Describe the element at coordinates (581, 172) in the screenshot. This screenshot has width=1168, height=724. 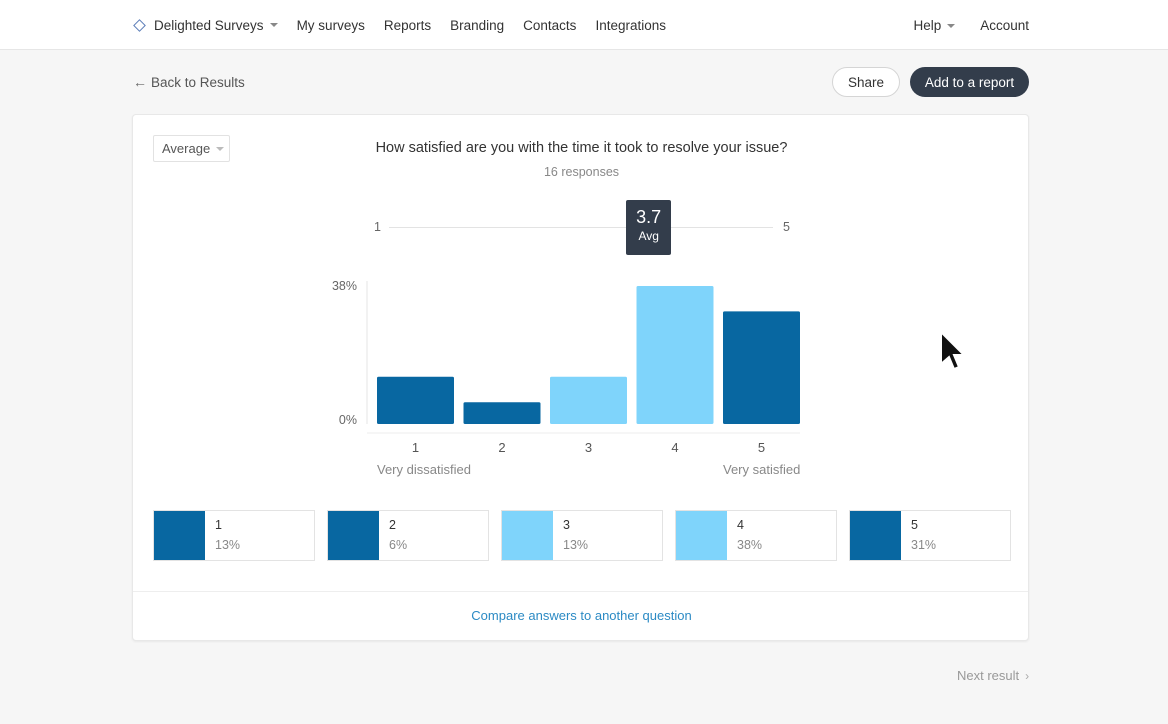
I see `response-count: 16 responses` at that location.